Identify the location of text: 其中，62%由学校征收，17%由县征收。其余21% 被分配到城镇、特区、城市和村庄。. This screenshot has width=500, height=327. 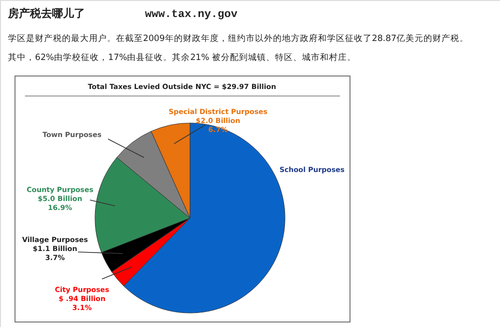
(182, 57).